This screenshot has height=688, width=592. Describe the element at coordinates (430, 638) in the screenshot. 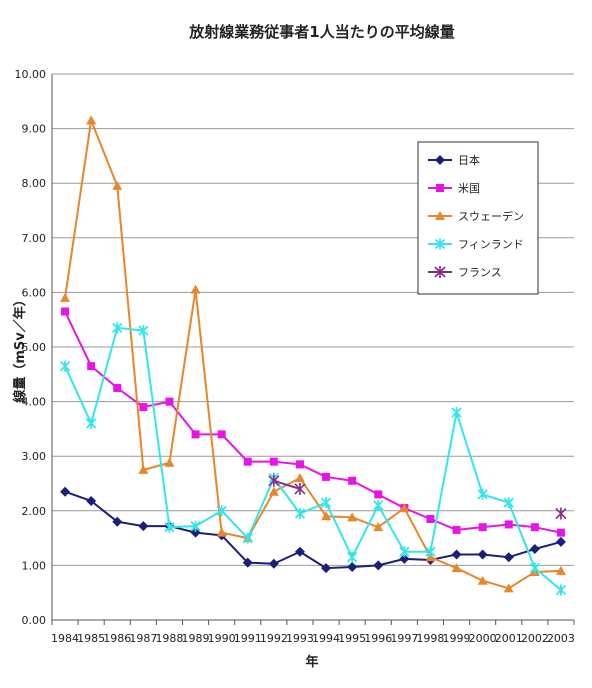

I see `x-tick-label: 1998` at that location.